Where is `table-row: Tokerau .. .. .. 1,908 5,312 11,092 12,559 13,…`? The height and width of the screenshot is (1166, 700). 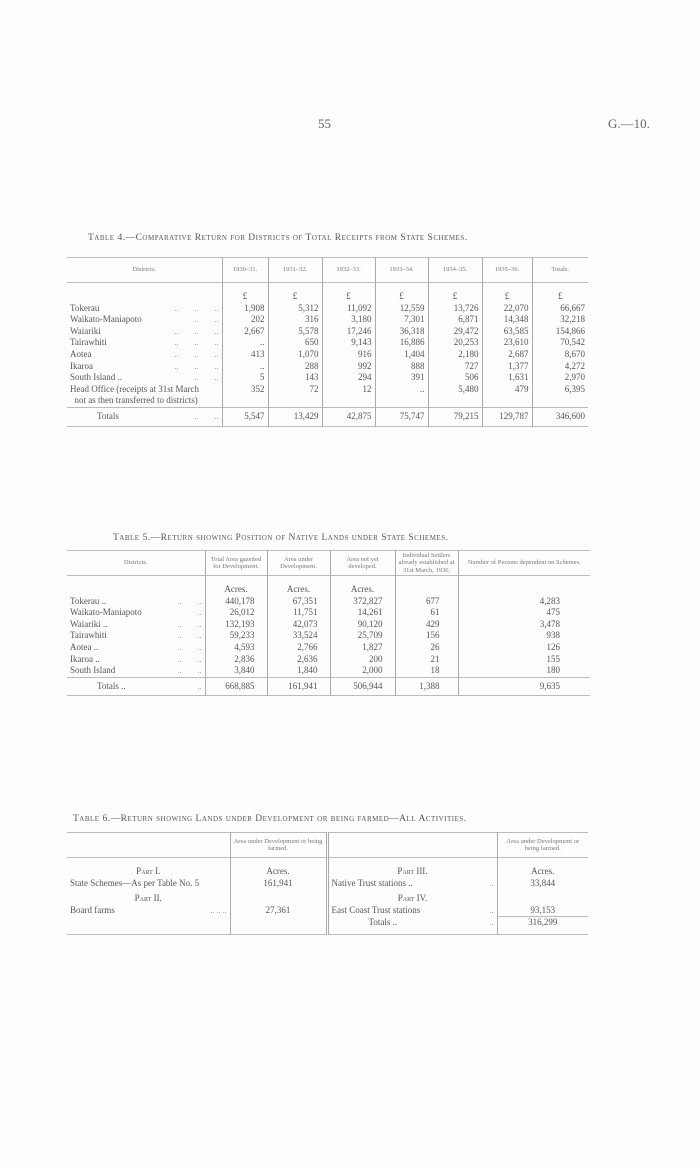
table-row: Tokerau .. .. .. 1,908 5,312 11,092 12,559 13,… is located at coordinates (327, 308).